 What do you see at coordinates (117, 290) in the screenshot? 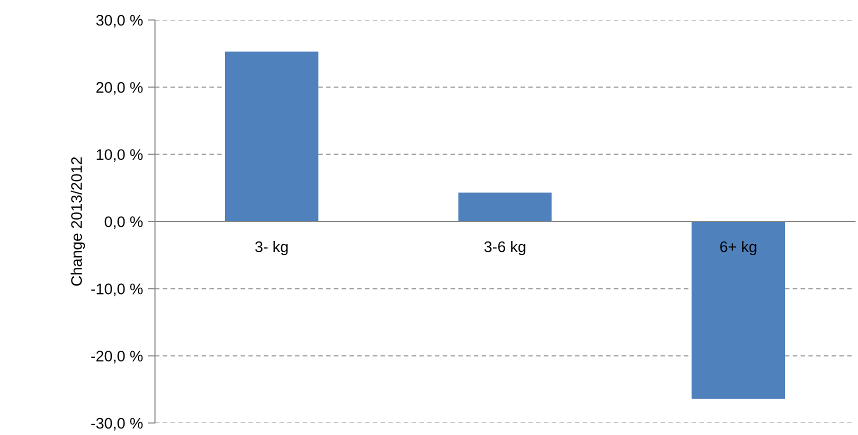
I see `y-tick-label: -10,0 %` at bounding box center [117, 290].